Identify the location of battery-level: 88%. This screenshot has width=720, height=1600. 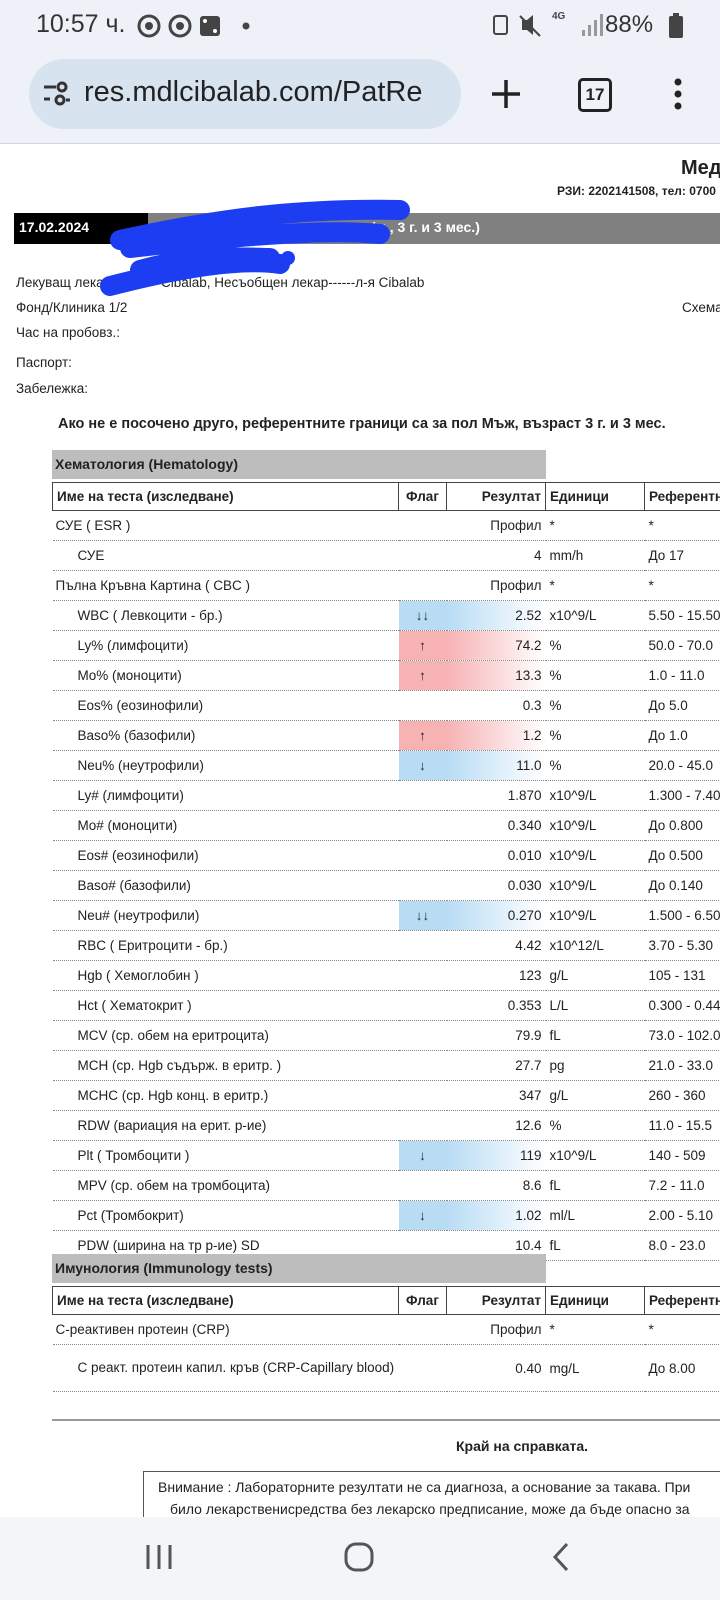
(629, 24).